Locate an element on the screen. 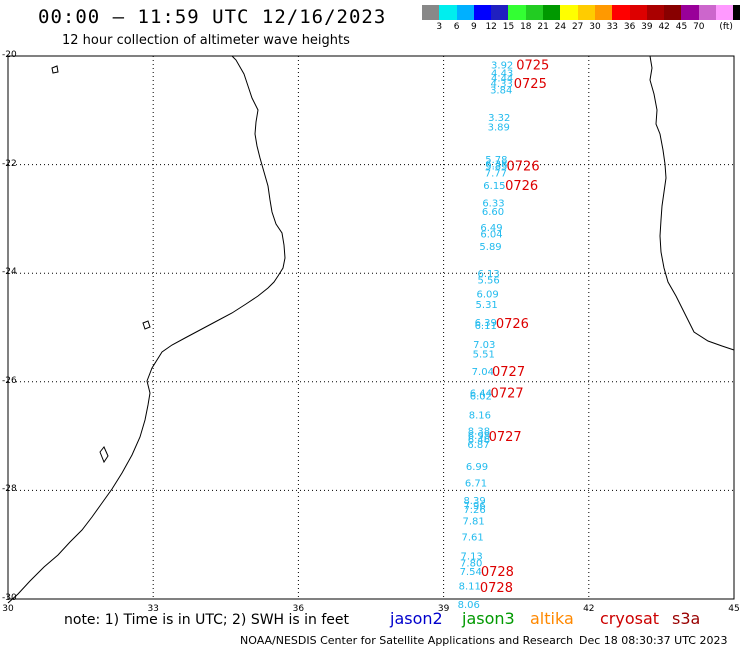  swh-value: 8.38 is located at coordinates (479, 432).